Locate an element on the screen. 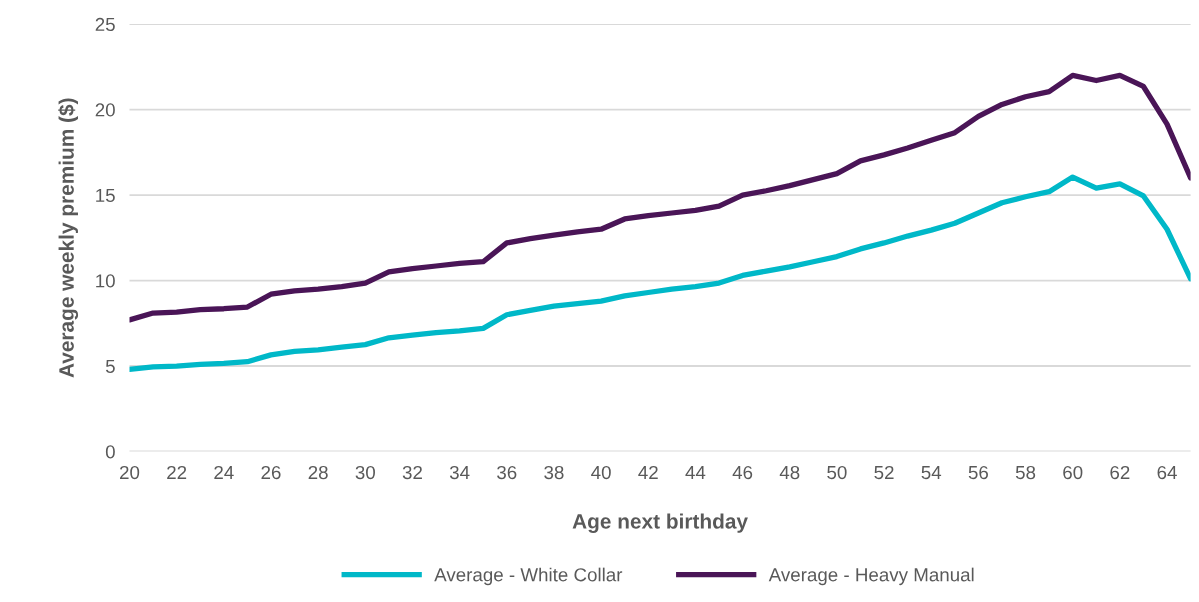 The height and width of the screenshot is (602, 1199). x-tick-label: 32 is located at coordinates (412, 472).